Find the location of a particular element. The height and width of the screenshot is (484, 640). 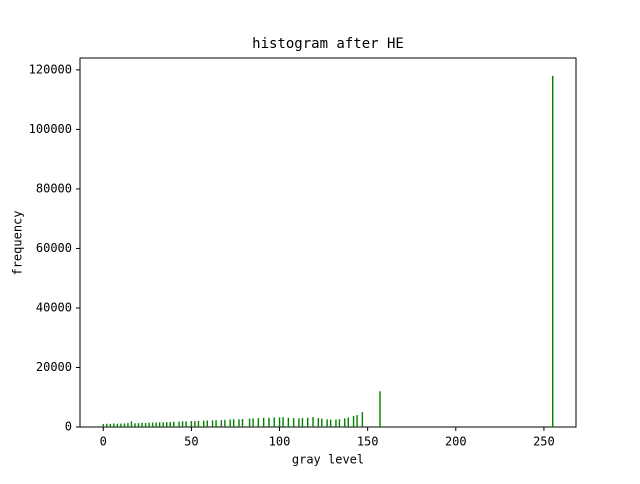

x-axis-label: gray level is located at coordinates (328, 460).